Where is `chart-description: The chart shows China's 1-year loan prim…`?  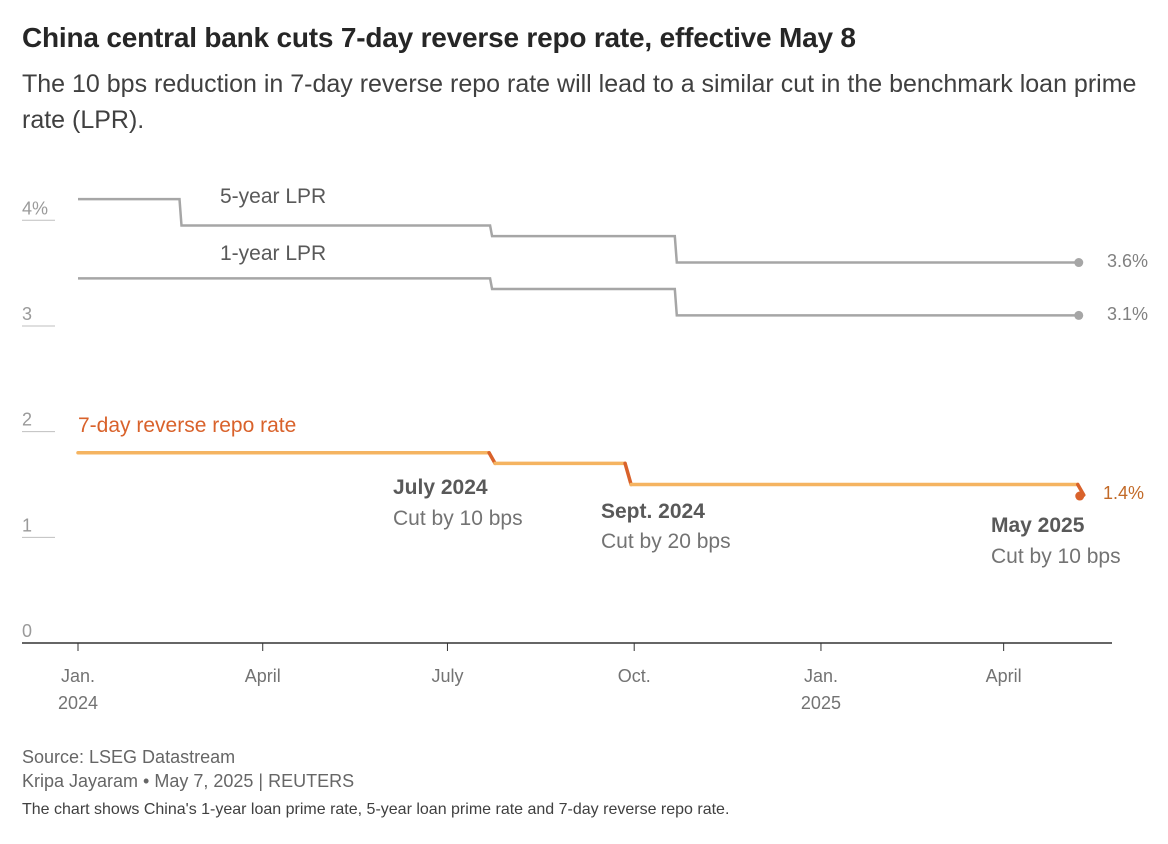 chart-description: The chart shows China's 1-year loan prim… is located at coordinates (376, 809).